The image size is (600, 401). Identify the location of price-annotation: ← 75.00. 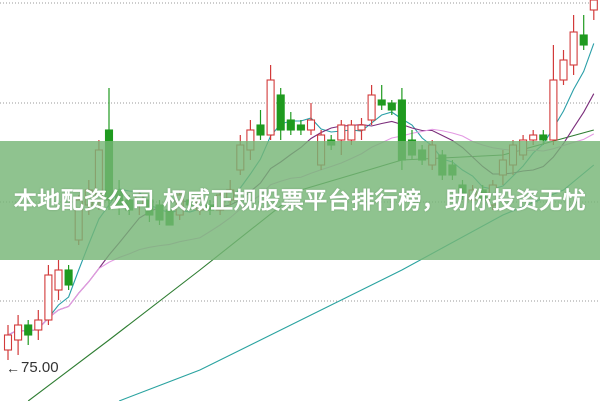
(32, 367).